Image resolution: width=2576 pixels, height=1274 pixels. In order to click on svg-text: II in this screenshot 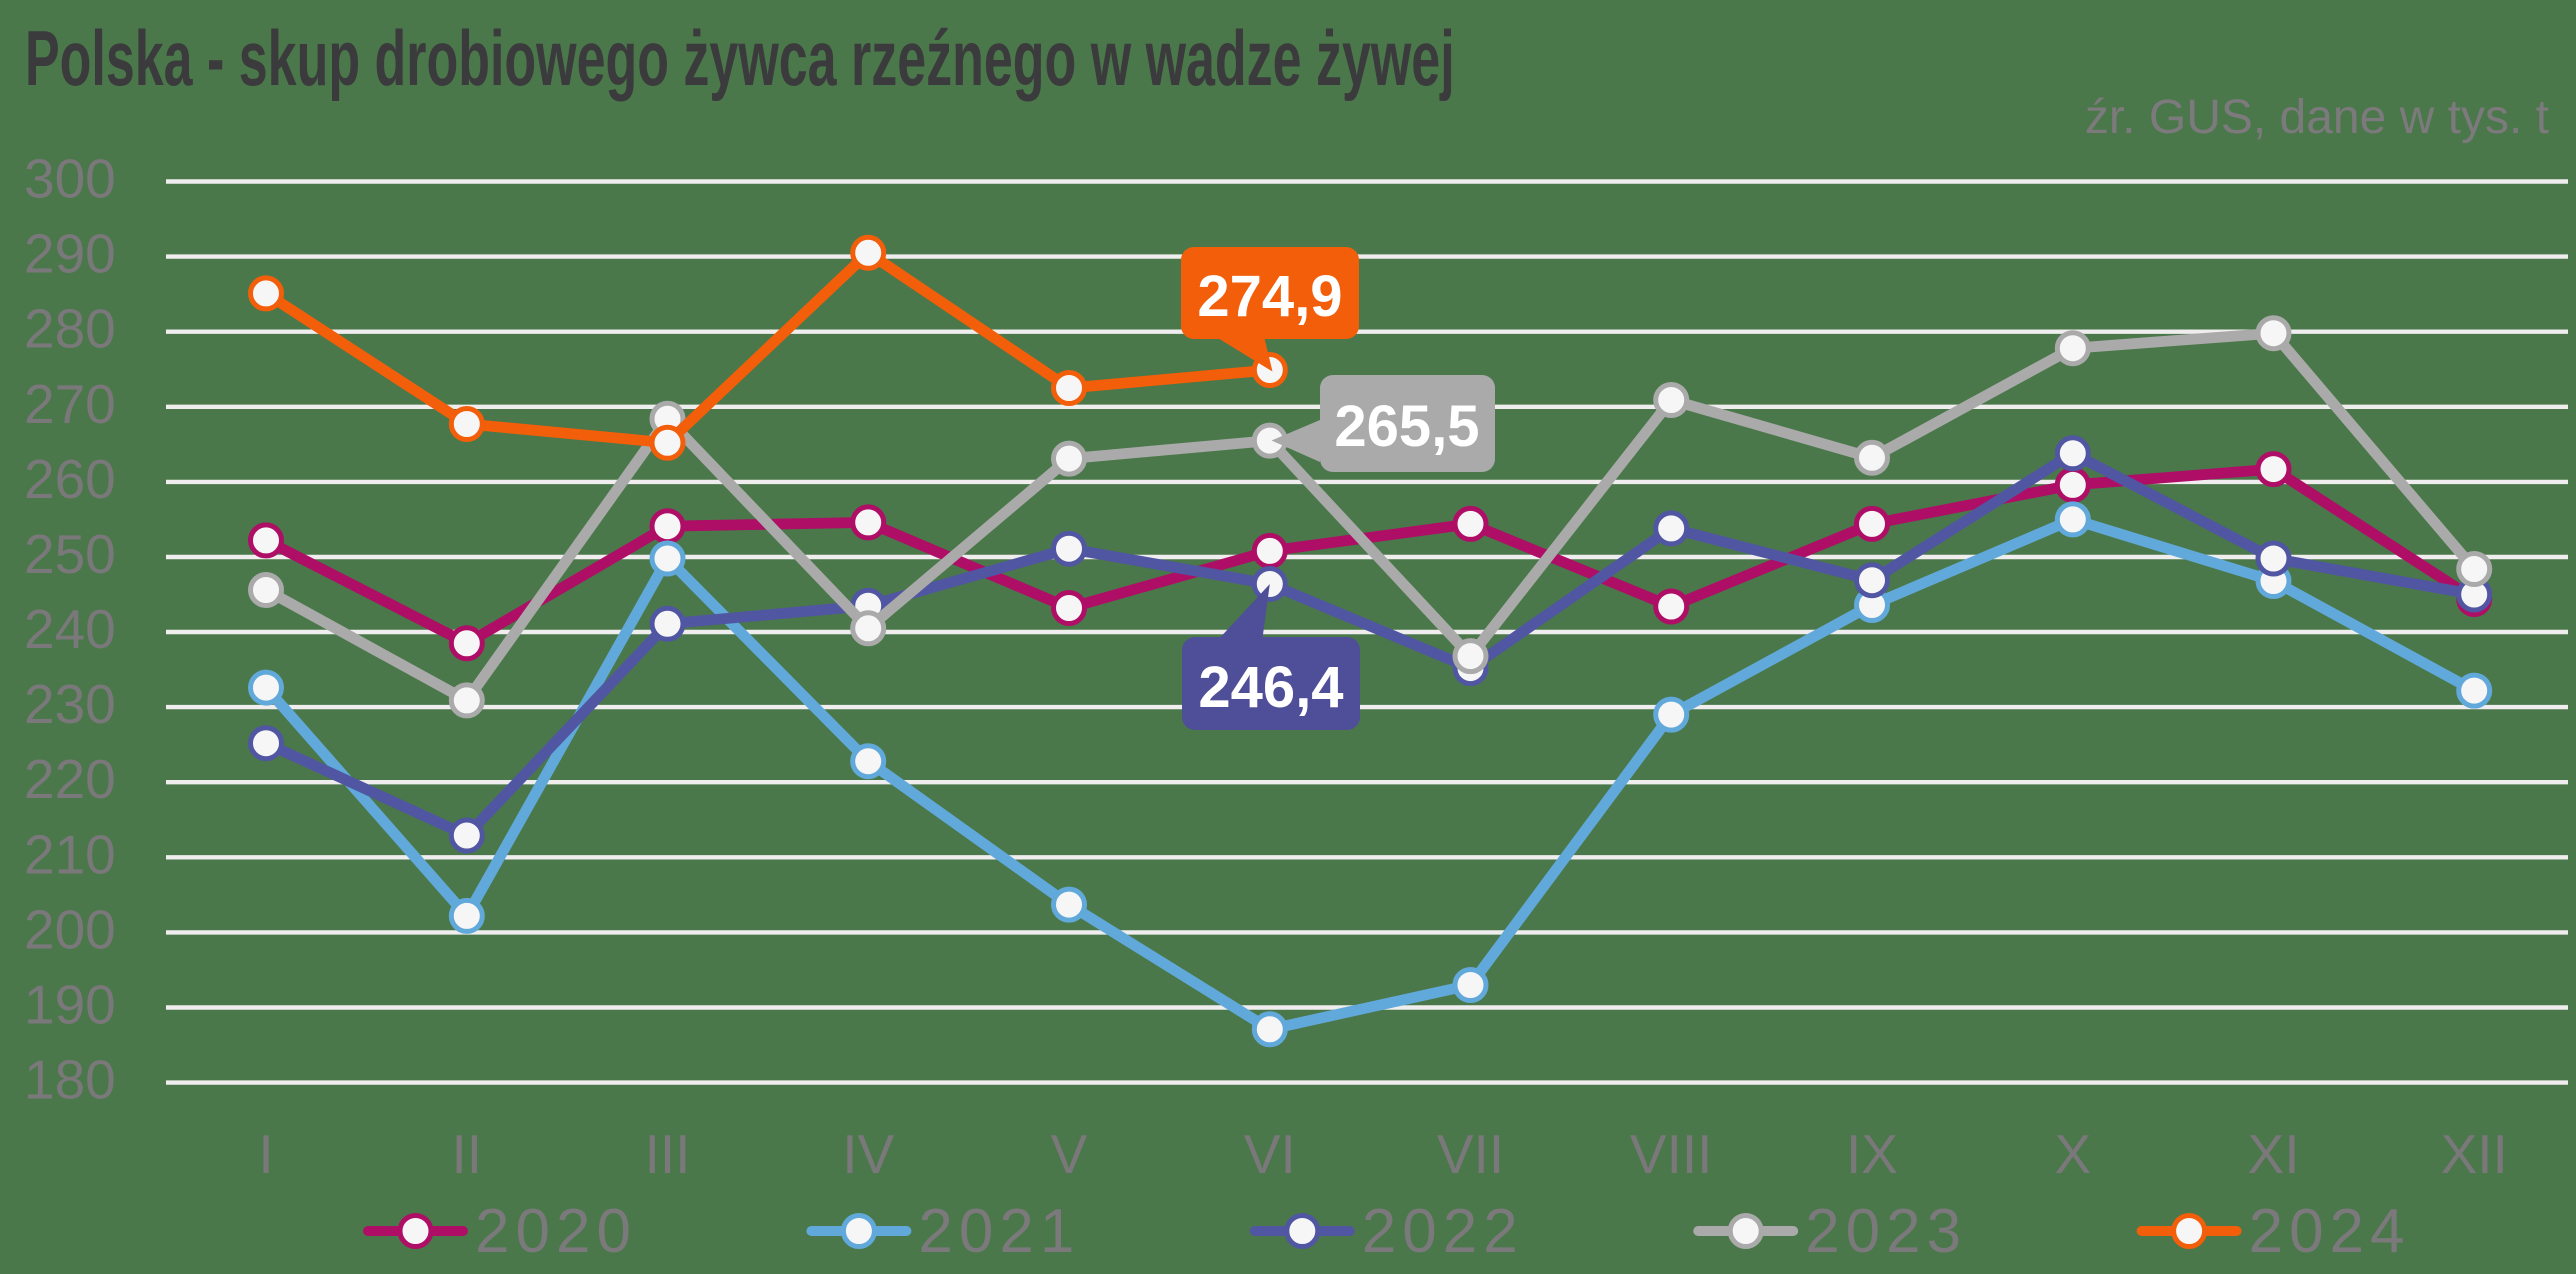, I will do `click(467, 1154)`.